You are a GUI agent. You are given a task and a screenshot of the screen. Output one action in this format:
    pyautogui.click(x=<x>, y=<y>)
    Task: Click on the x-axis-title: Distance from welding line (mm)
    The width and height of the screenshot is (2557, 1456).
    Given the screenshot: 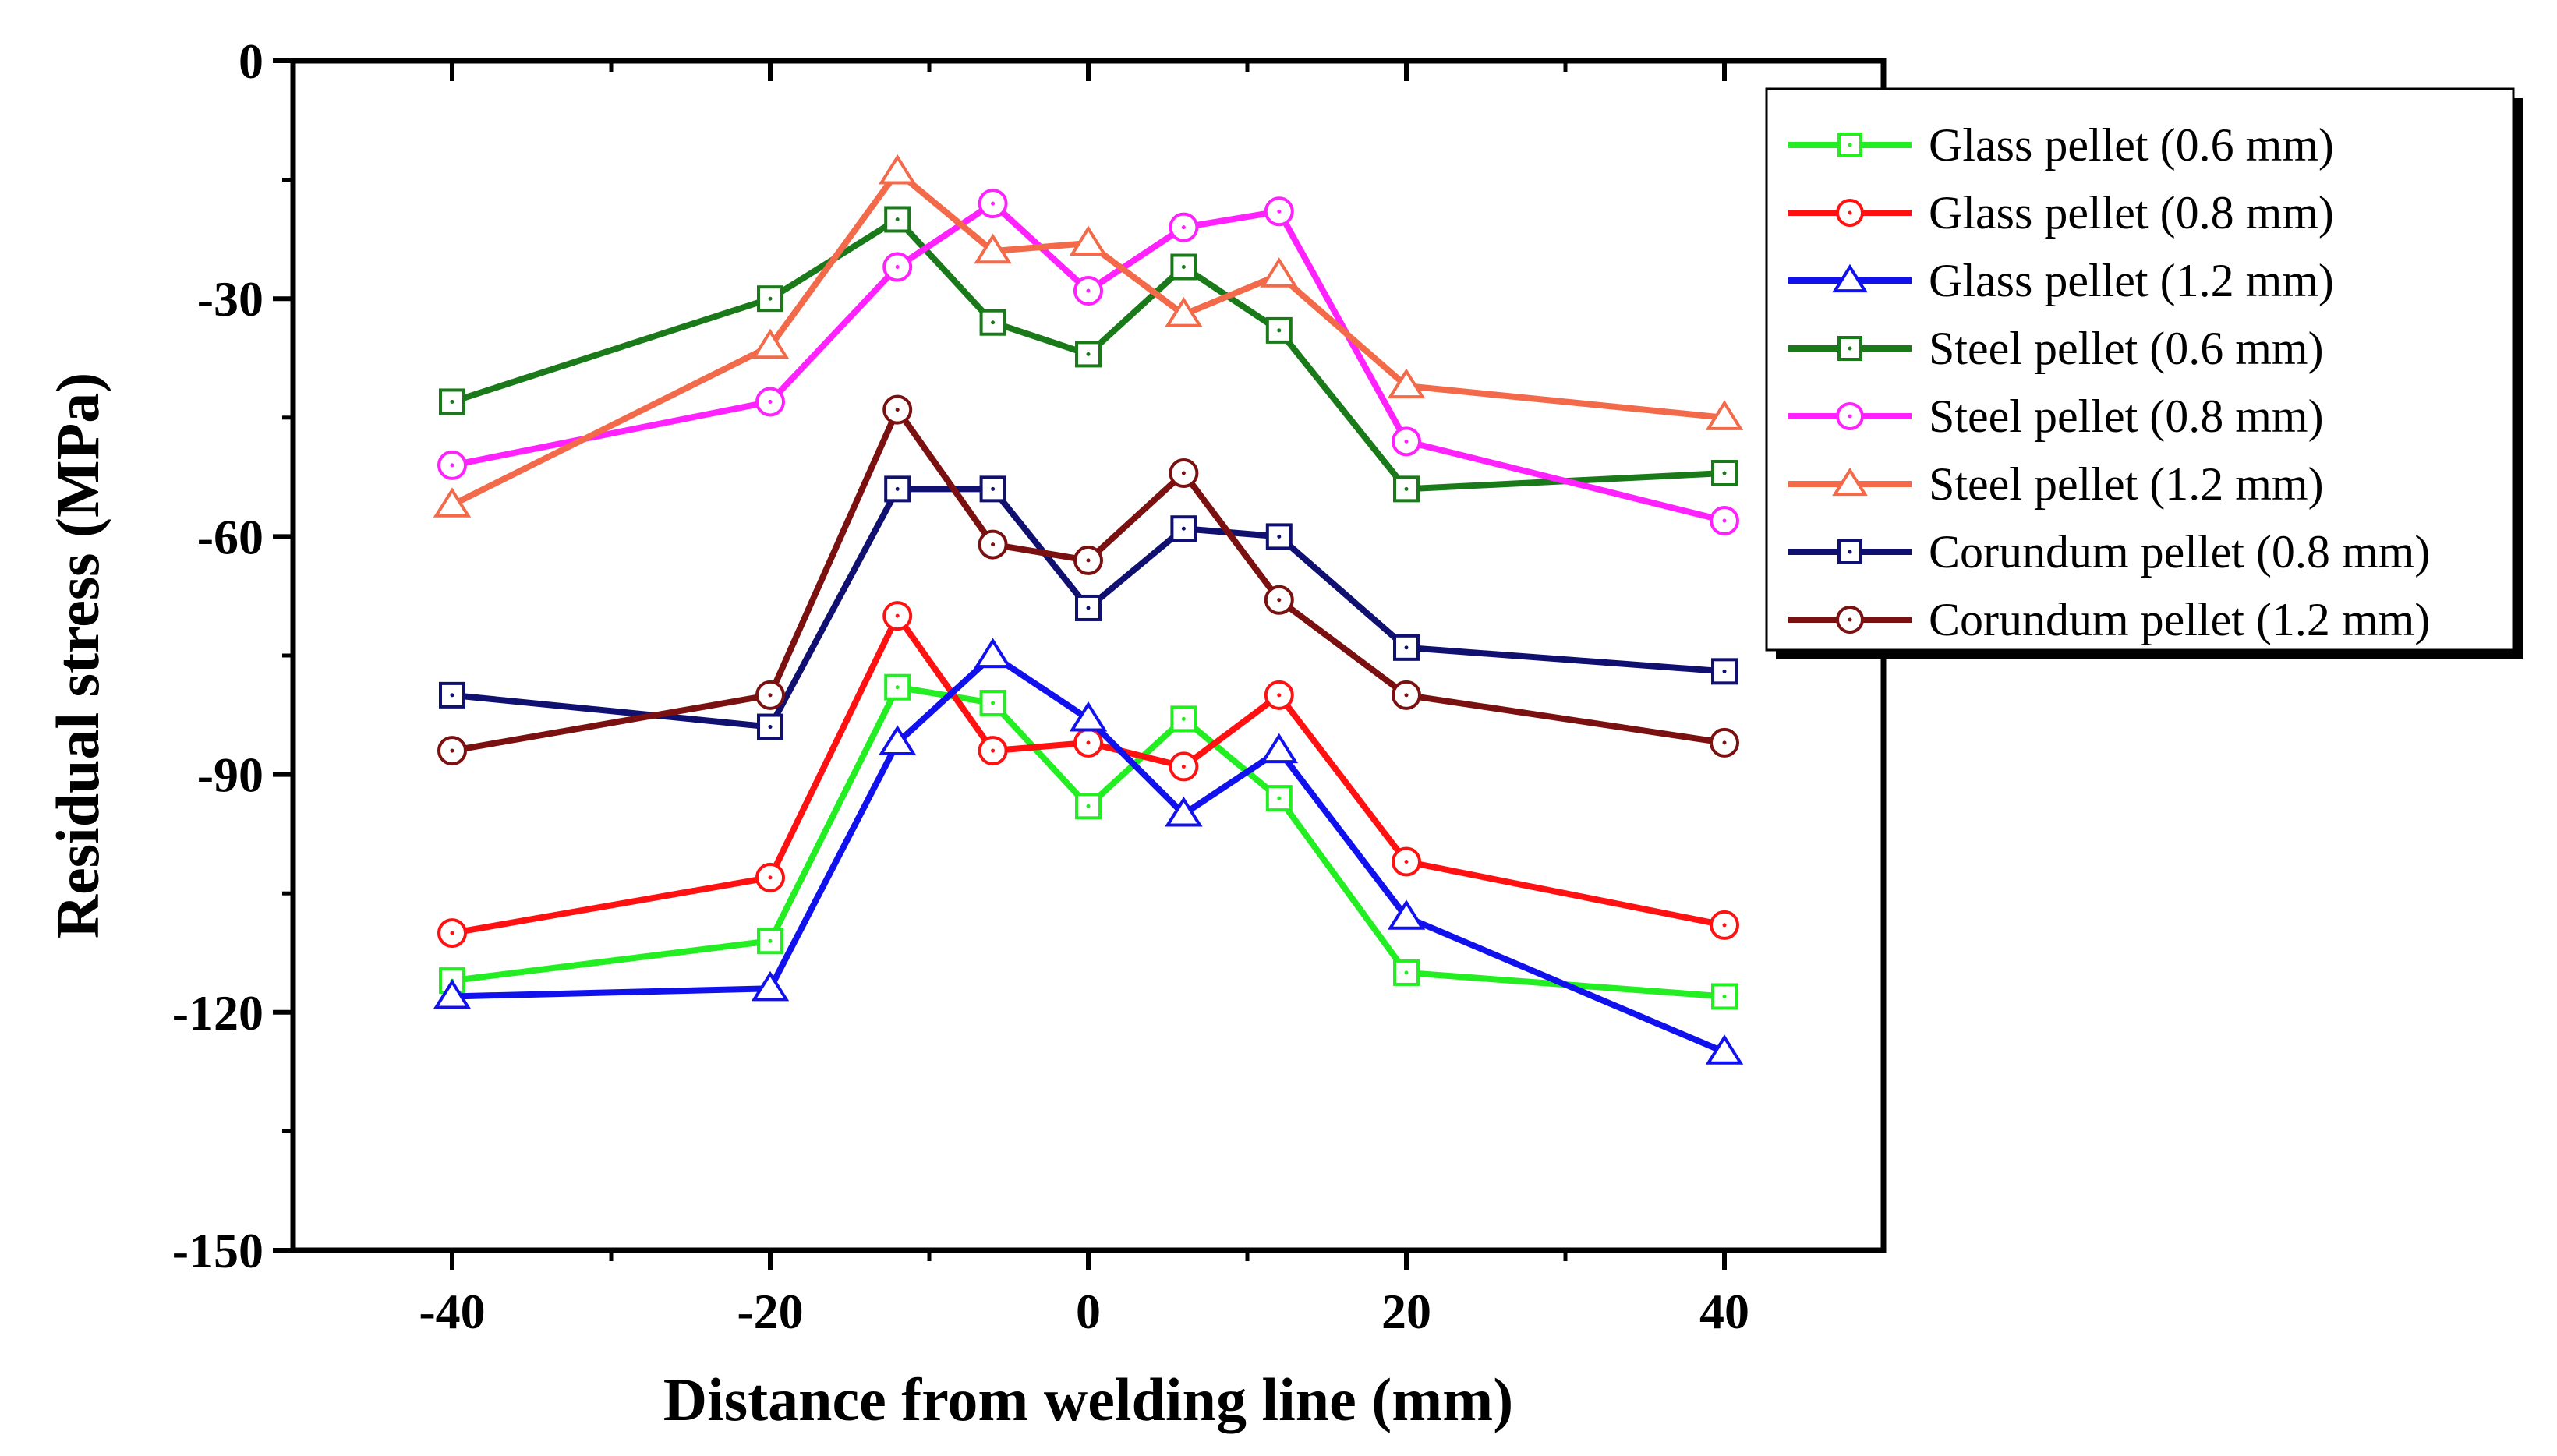 What is the action you would take?
    pyautogui.click(x=1088, y=1399)
    